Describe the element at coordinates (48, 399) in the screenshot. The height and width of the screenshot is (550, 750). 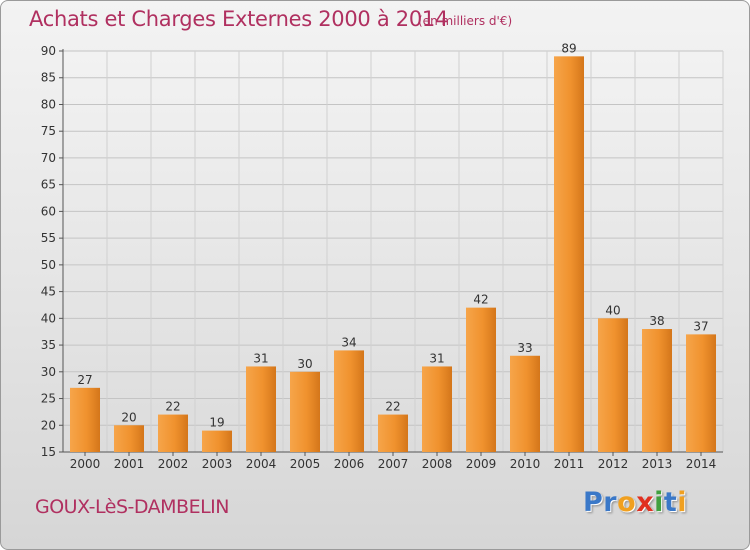
I see `y-tick-label: 25` at that location.